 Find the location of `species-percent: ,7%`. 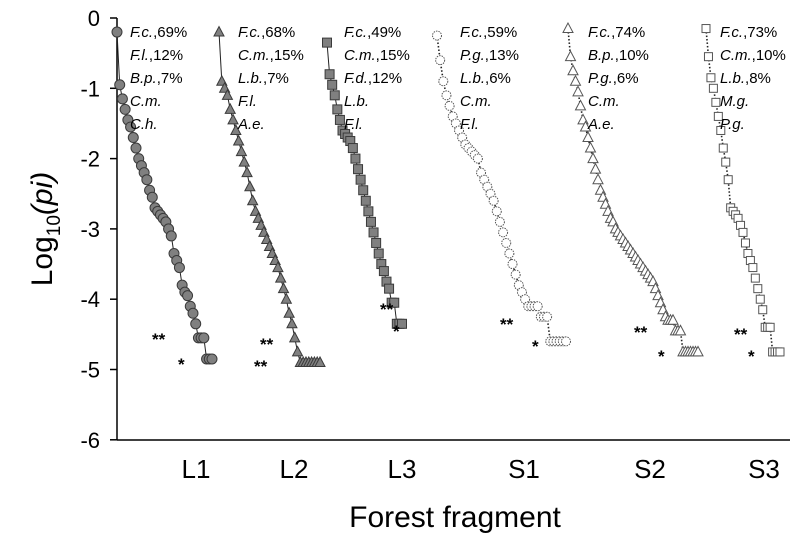

species-percent: ,7% is located at coordinates (276, 78).